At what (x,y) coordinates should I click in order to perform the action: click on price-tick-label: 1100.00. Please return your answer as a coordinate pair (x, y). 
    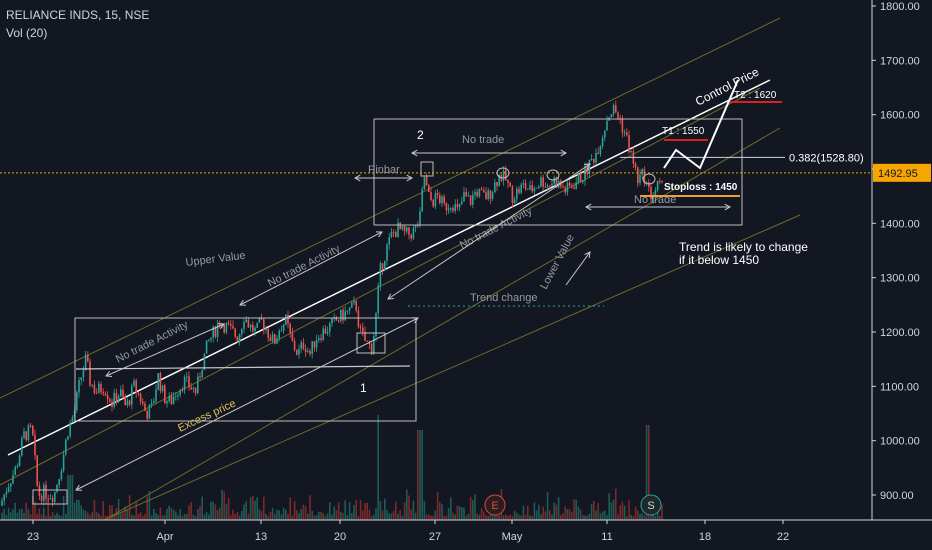
    Looking at the image, I should click on (899, 387).